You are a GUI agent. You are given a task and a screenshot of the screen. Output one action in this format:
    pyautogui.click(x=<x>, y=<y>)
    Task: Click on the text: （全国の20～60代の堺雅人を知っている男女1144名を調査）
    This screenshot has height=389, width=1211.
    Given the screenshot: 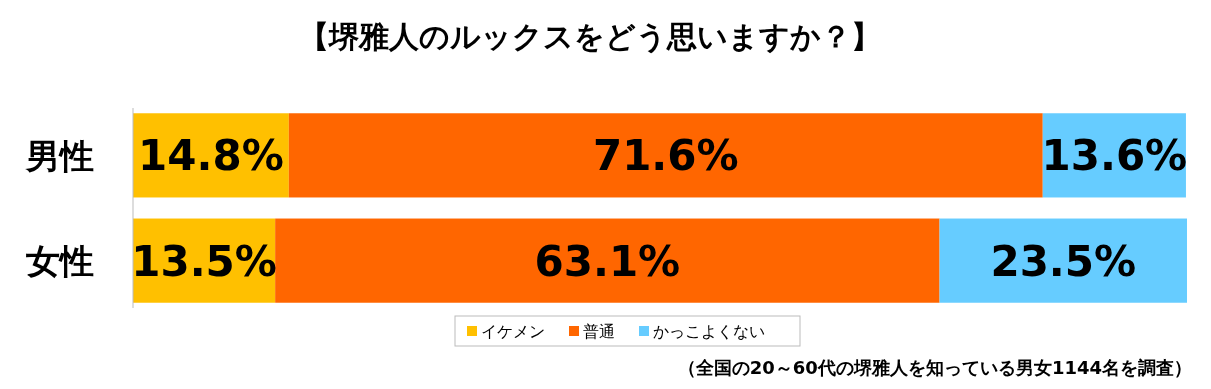 What is the action you would take?
    pyautogui.click(x=934, y=368)
    